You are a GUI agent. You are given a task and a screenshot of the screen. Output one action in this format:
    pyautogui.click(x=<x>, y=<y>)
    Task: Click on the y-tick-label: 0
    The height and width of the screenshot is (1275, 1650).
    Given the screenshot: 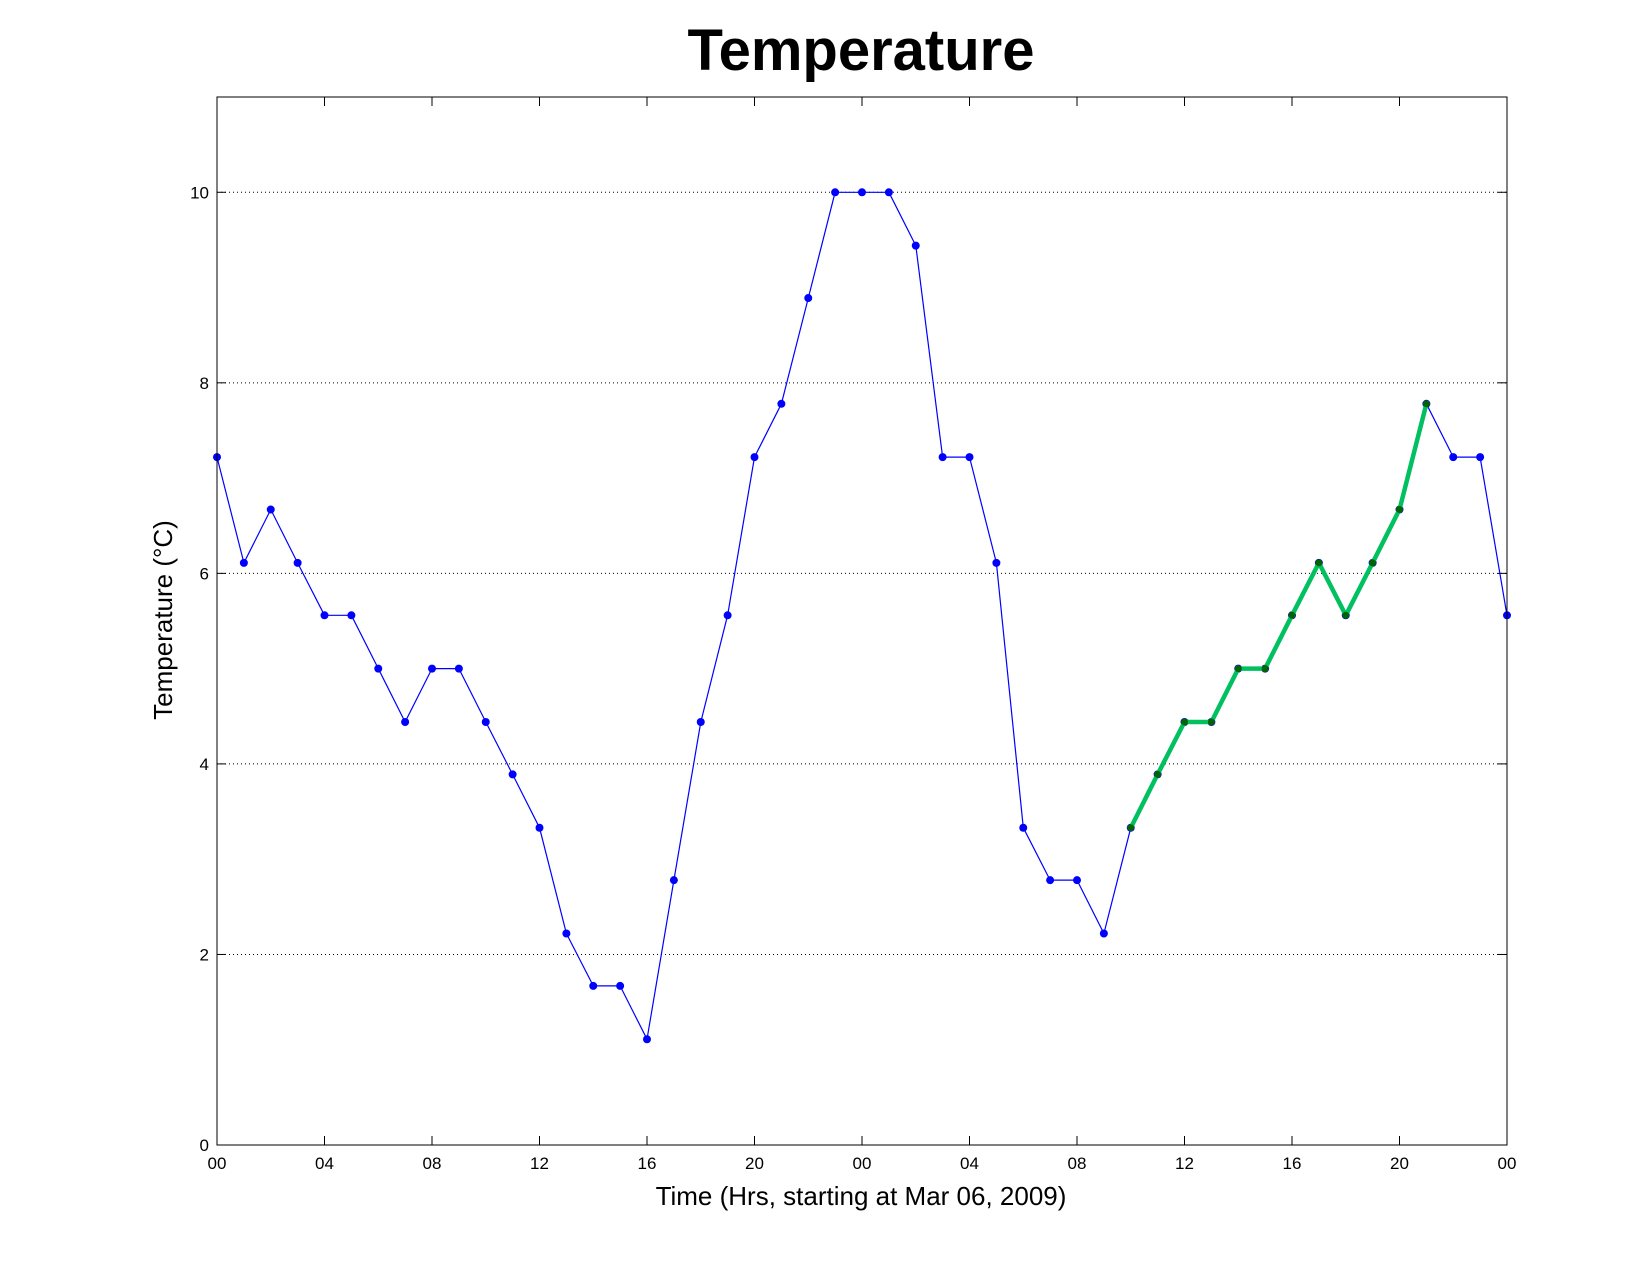 What is the action you would take?
    pyautogui.click(x=204, y=1145)
    